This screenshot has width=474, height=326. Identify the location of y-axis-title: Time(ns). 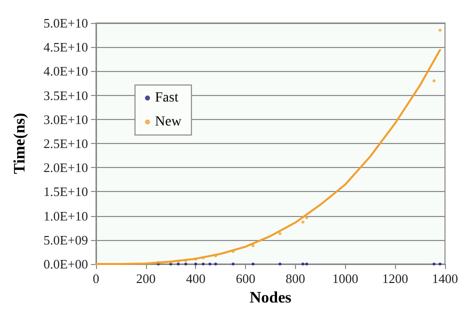
(20, 143).